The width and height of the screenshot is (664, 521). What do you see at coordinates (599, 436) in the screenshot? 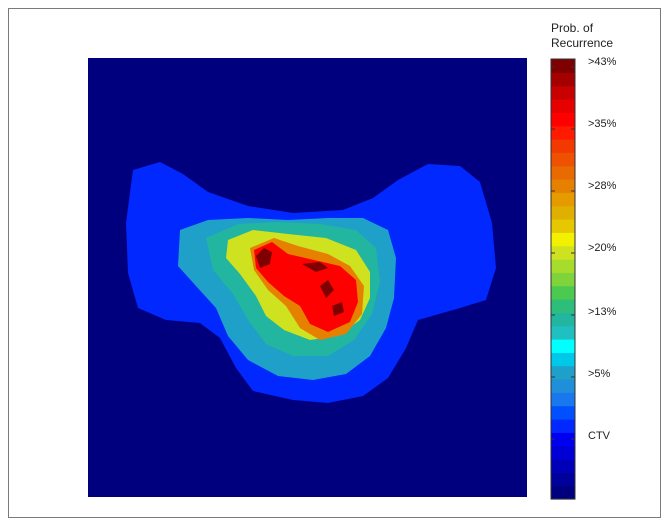
I see `colorbar-tick-ctv: CTV` at bounding box center [599, 436].